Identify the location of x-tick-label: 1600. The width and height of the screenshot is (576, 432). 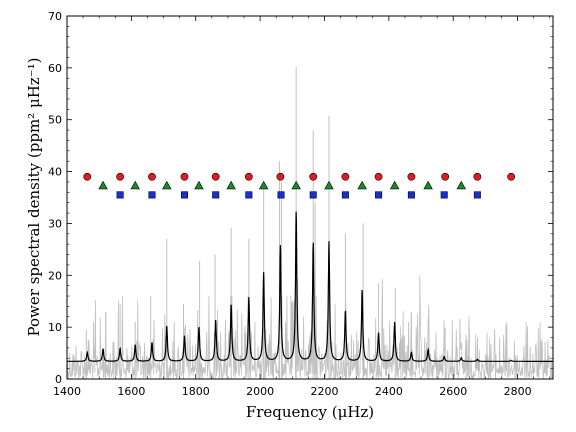
(131, 391).